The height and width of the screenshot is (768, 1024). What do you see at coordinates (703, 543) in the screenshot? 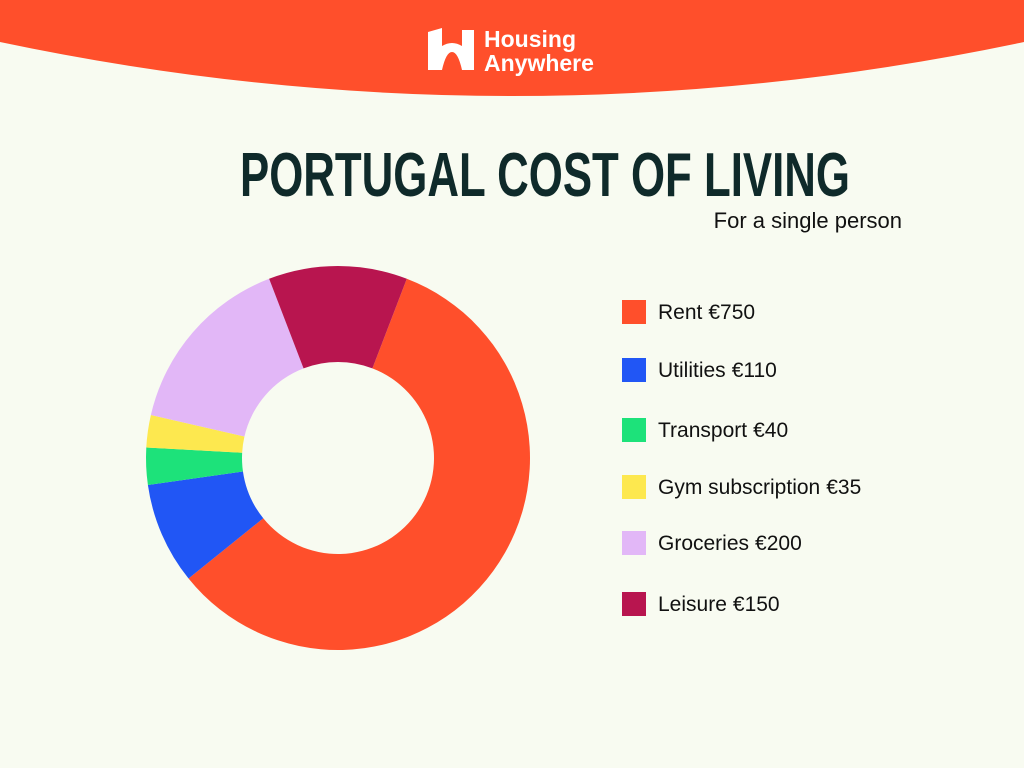
I see `legend-category: Groceries` at bounding box center [703, 543].